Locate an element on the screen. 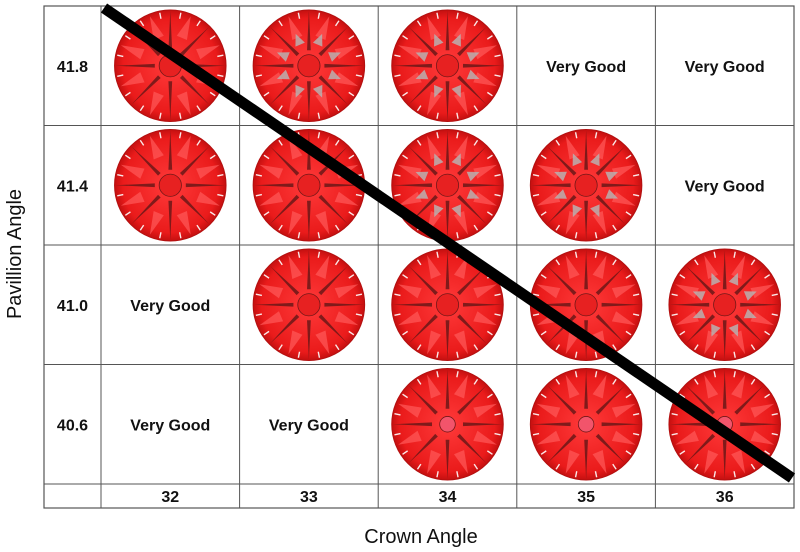 This screenshot has width=800, height=552. x-tick-label: 34 is located at coordinates (448, 497).